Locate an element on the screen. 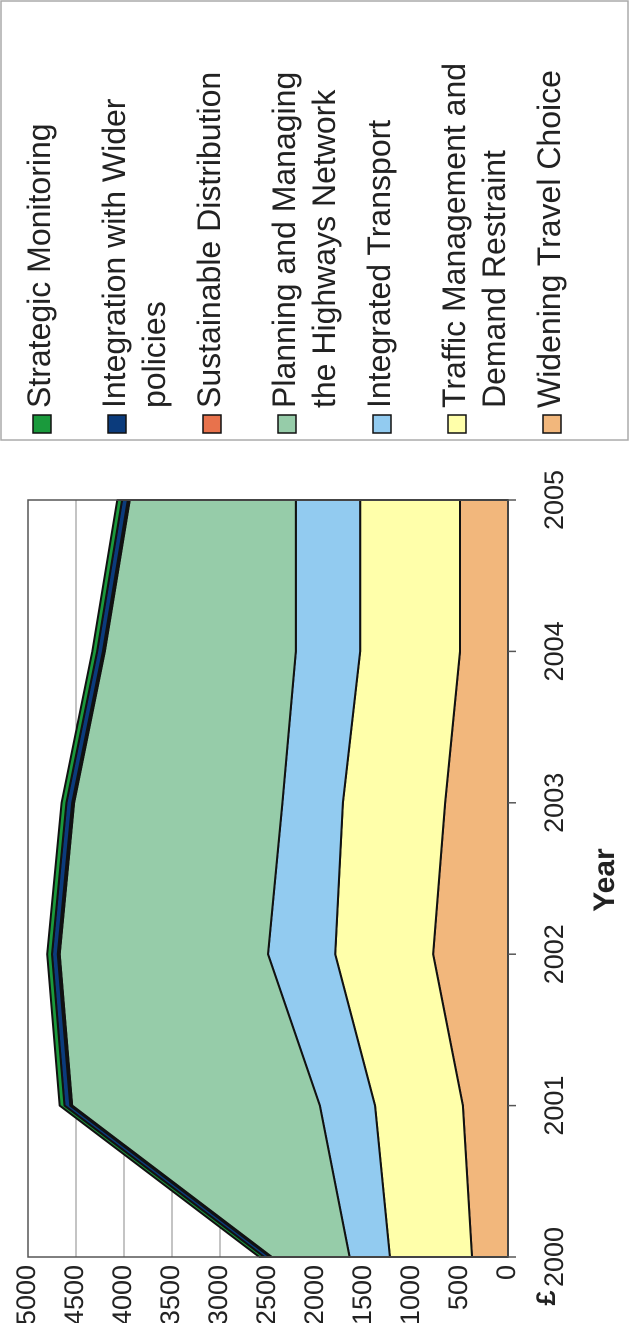  legend-label: Strategic Monitoring is located at coordinates (39, 265).